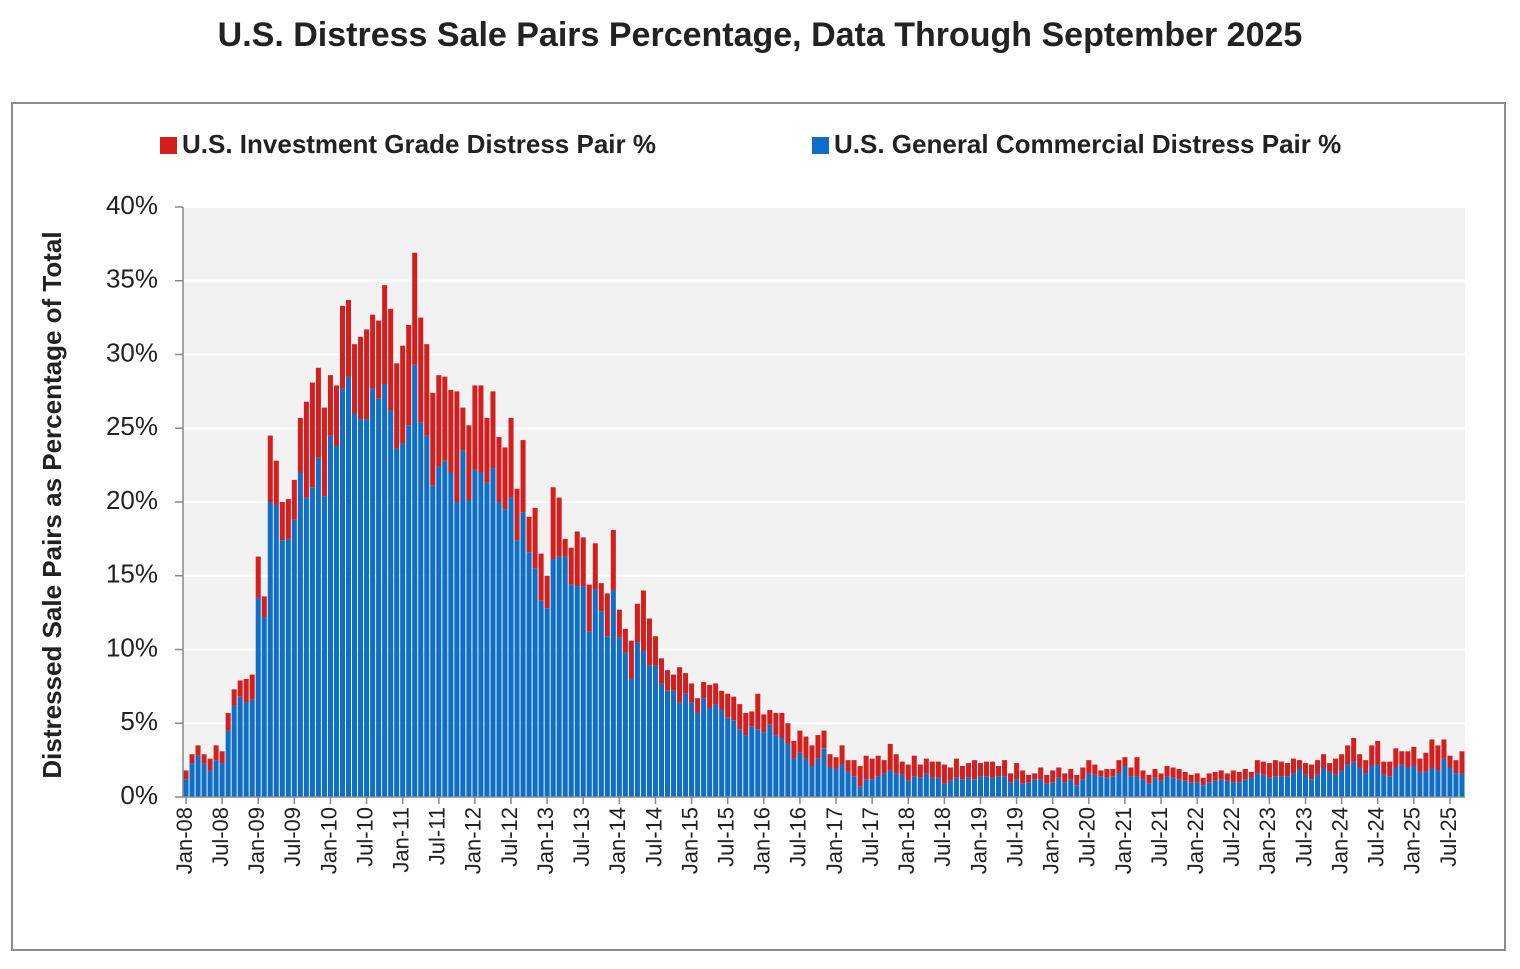 The image size is (1520, 969). Describe the element at coordinates (184, 840) in the screenshot. I see `x-tick-label: Jan-08` at that location.